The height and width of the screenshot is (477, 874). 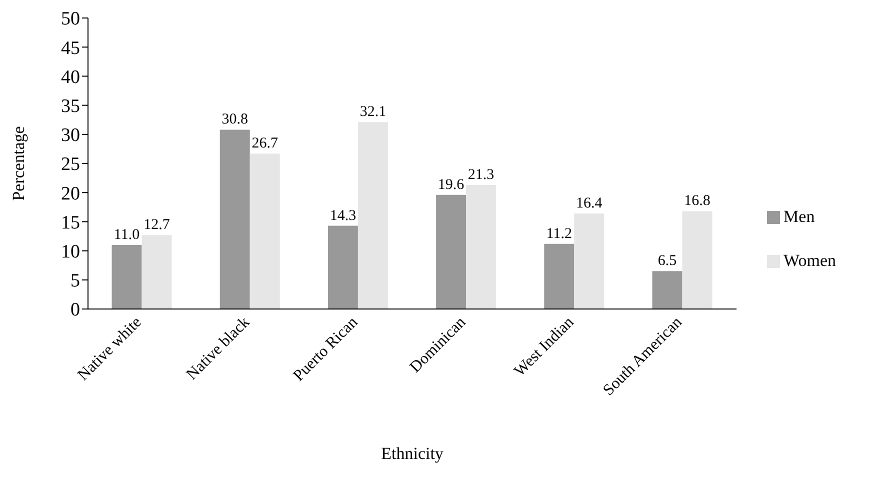 I want to click on y-tick-label: 20, so click(x=70, y=193).